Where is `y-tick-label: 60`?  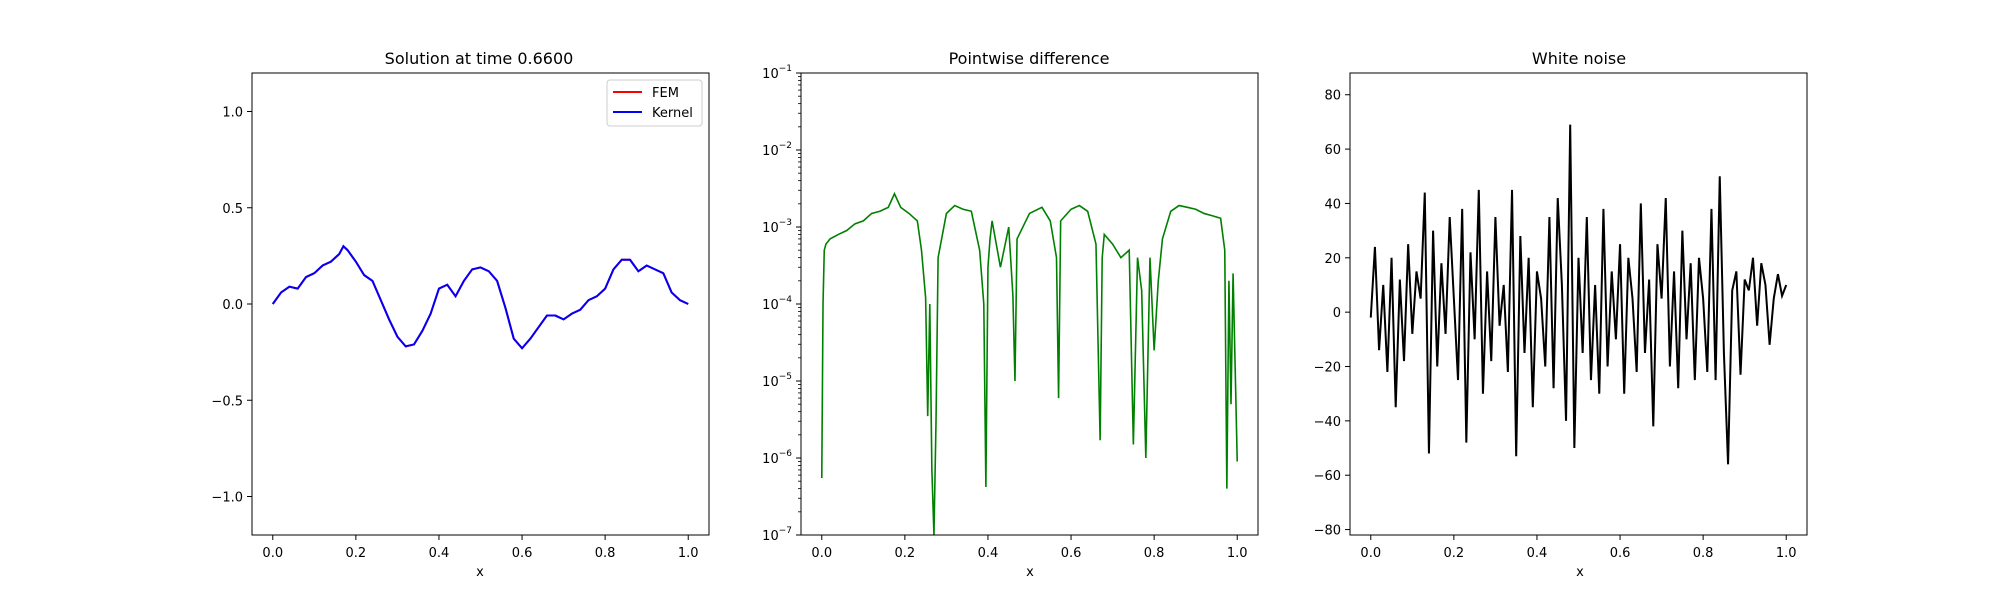
y-tick-label: 60 is located at coordinates (1332, 150).